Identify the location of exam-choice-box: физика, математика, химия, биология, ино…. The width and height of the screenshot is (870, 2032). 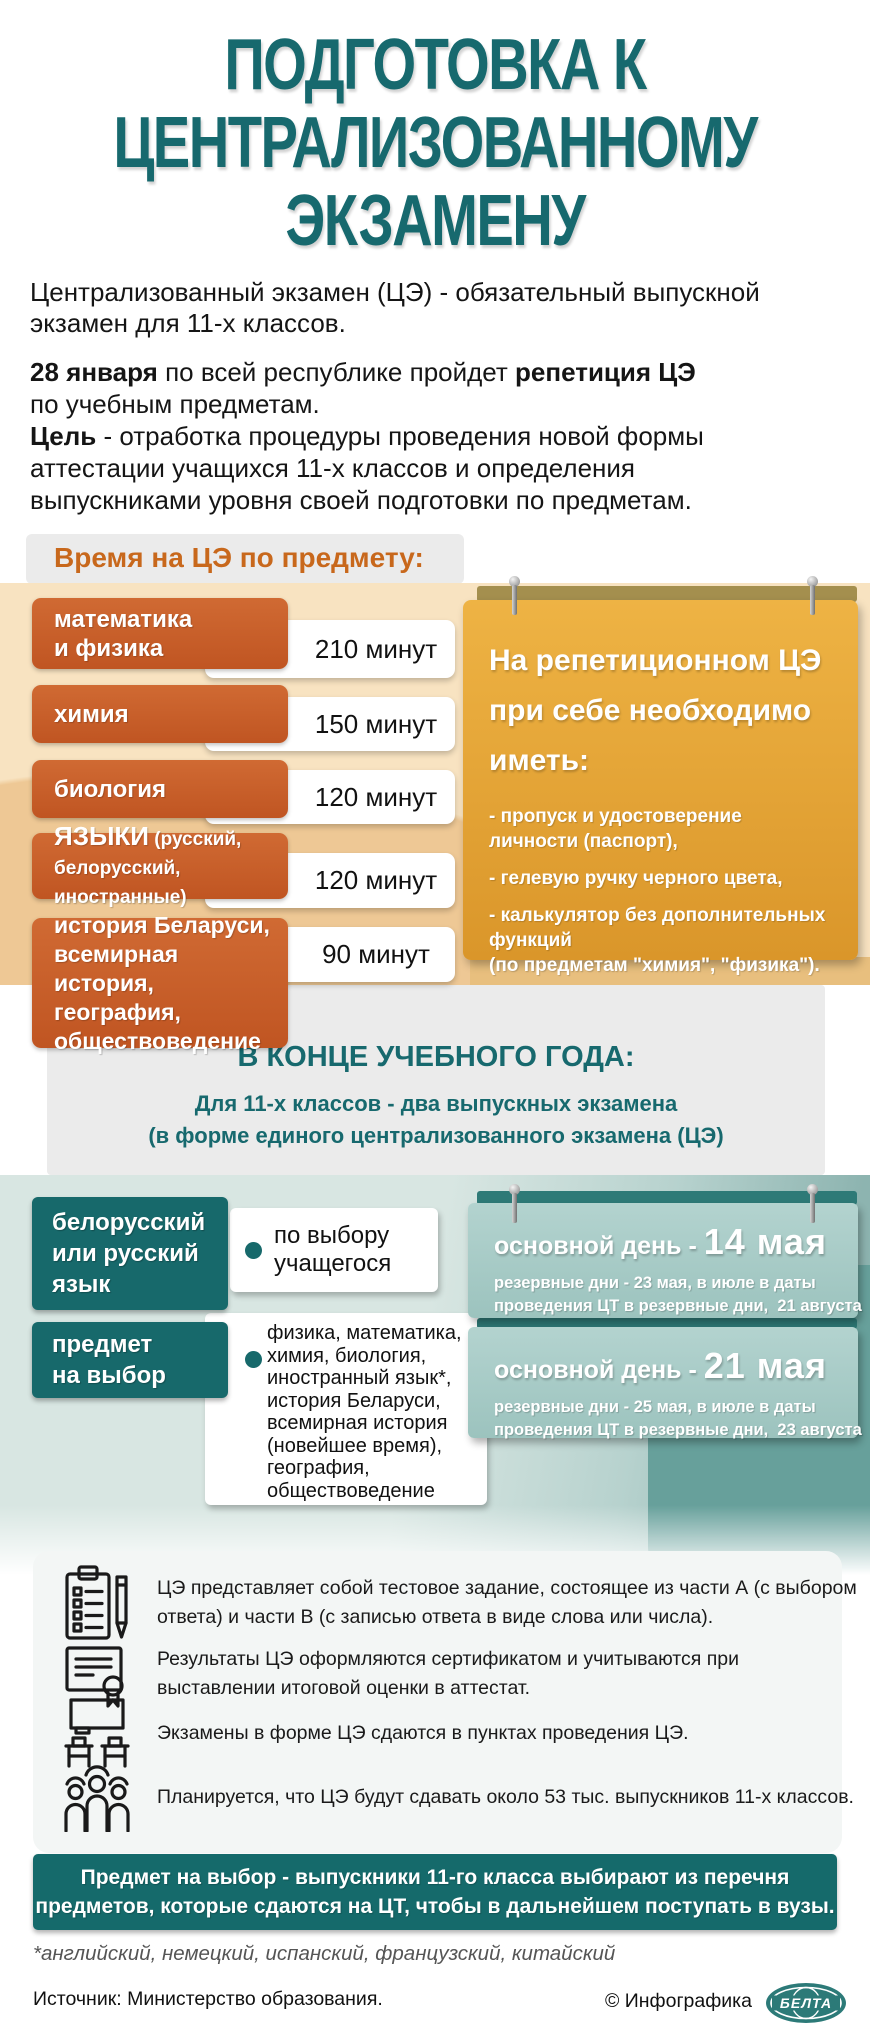
(346, 1409).